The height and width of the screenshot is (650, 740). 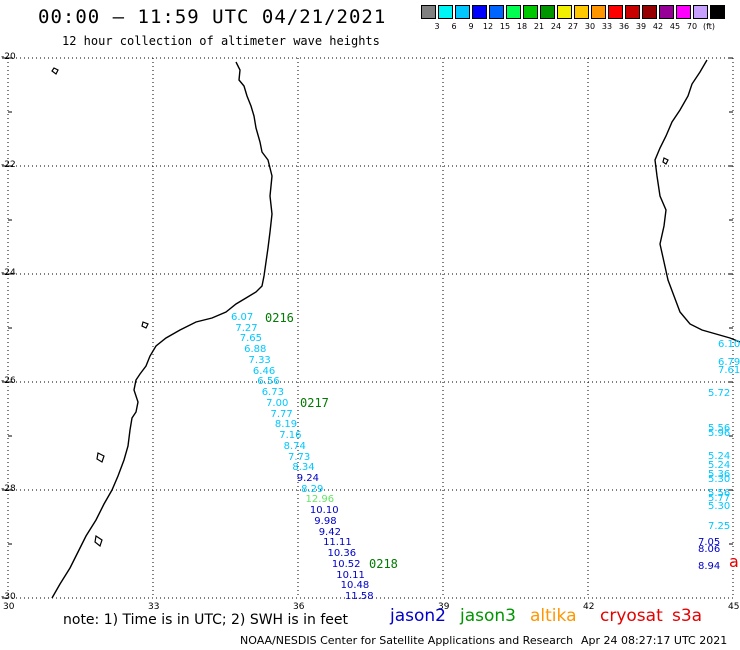 What do you see at coordinates (242, 317) in the screenshot?
I see `swh-value: 6.07` at bounding box center [242, 317].